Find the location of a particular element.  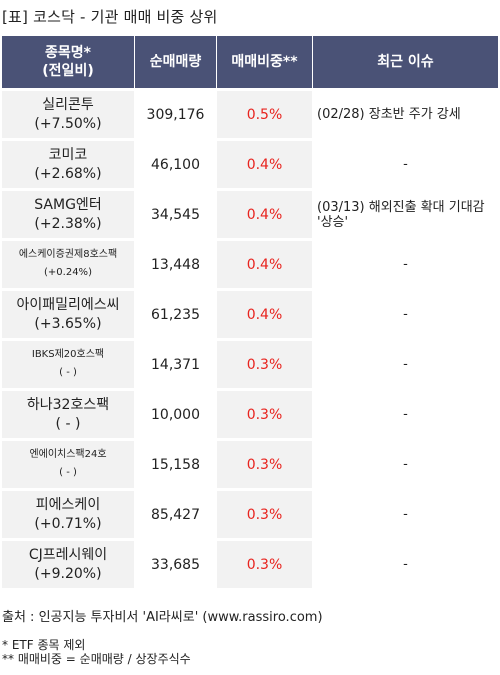

stock-name: CJ프레시웨이 is located at coordinates (68, 554).